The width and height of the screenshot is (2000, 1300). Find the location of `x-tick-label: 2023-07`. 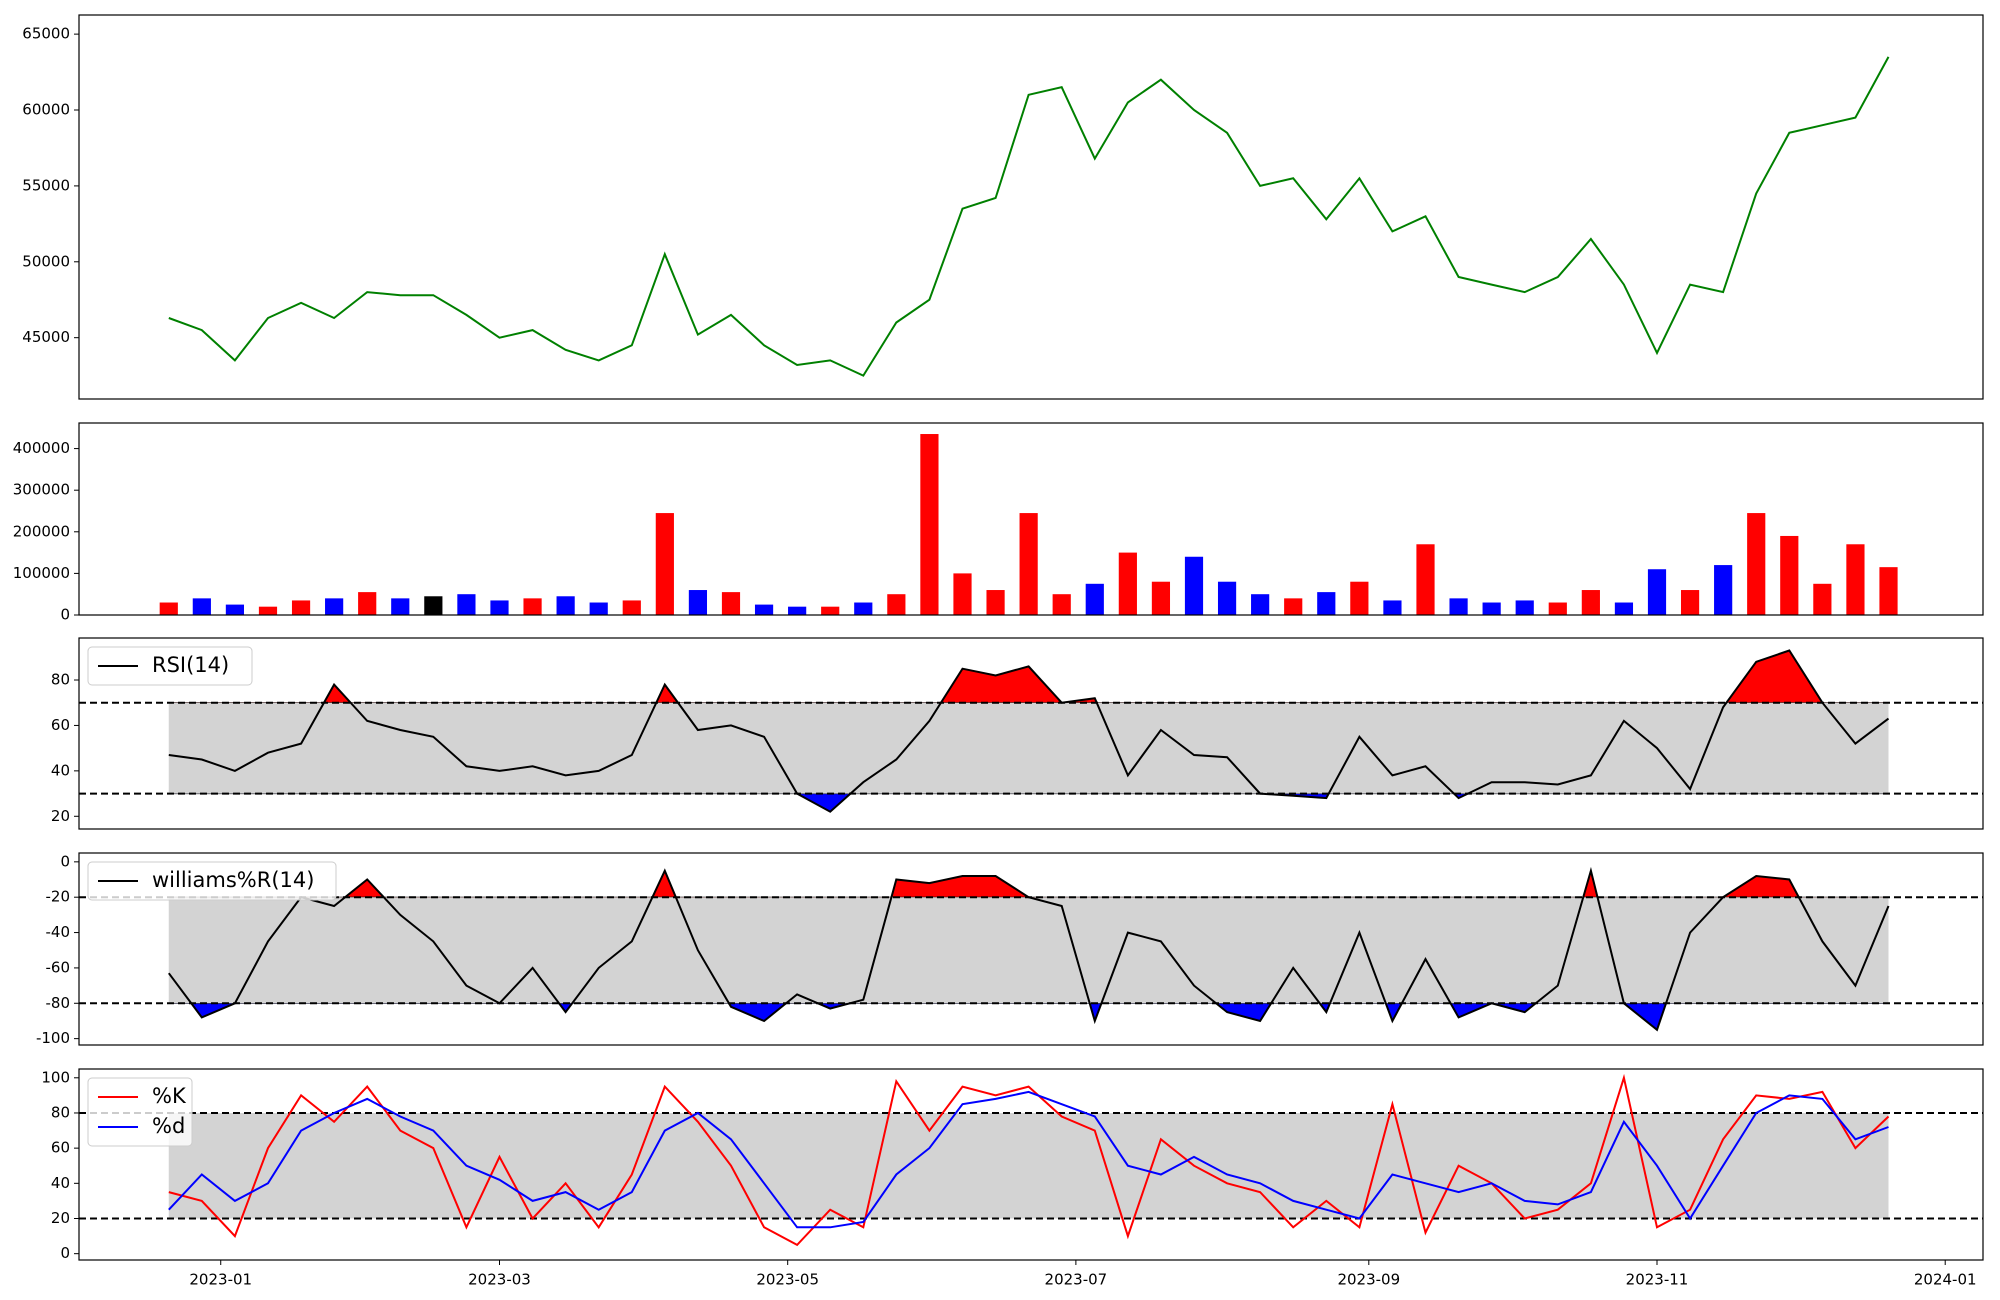

x-tick-label: 2023-07 is located at coordinates (1076, 1280).